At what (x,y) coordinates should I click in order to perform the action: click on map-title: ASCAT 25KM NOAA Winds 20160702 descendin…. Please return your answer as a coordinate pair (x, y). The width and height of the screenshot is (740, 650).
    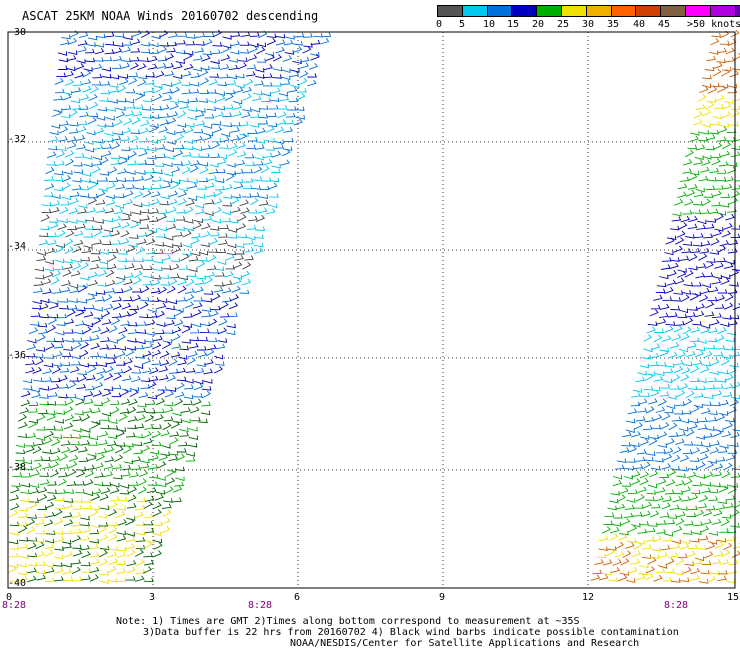
    Looking at the image, I should click on (170, 16).